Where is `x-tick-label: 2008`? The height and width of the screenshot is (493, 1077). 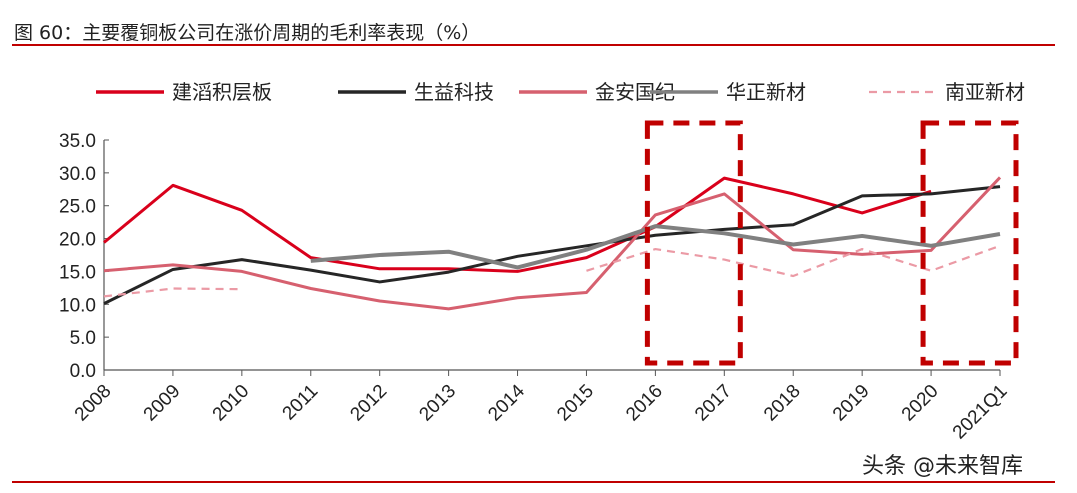
x-tick-label: 2008 is located at coordinates (93, 403).